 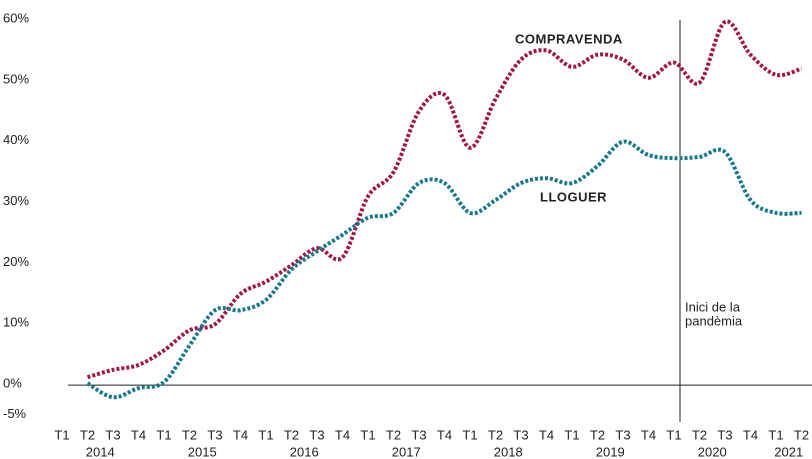 What do you see at coordinates (508, 451) in the screenshot?
I see `x-group-label: 2018` at bounding box center [508, 451].